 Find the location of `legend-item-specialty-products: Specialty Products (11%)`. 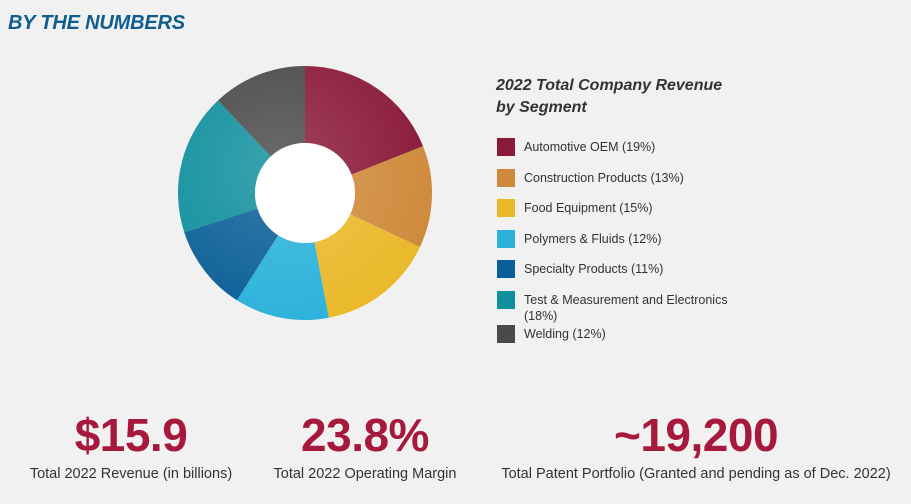

legend-item-specialty-products: Specialty Products (11%) is located at coordinates (627, 275).